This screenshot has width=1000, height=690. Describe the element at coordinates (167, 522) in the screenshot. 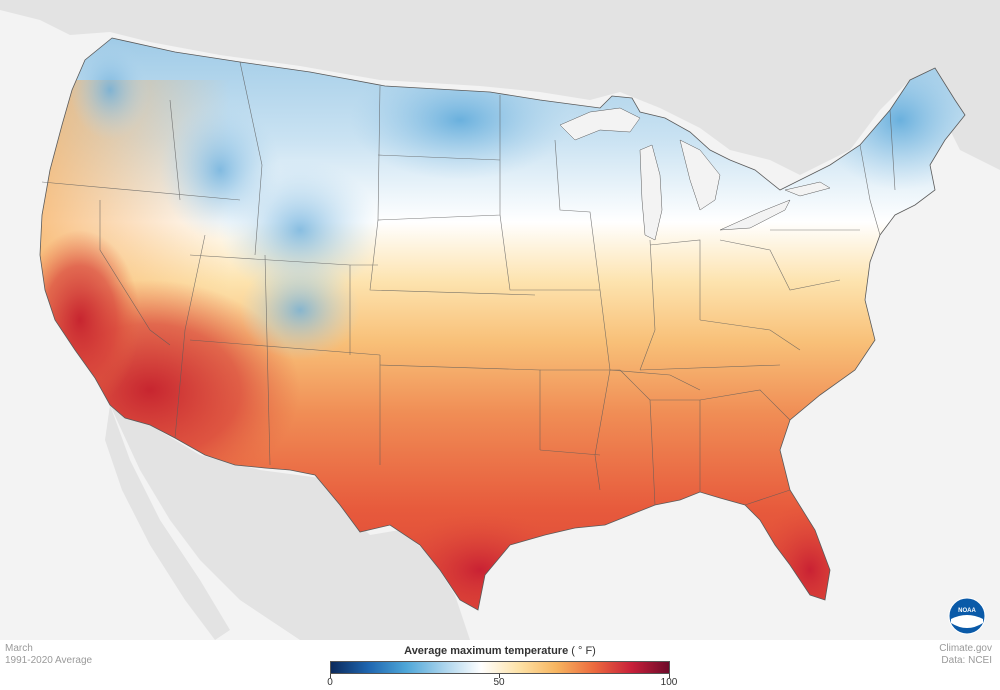

I see `baja-land` at that location.